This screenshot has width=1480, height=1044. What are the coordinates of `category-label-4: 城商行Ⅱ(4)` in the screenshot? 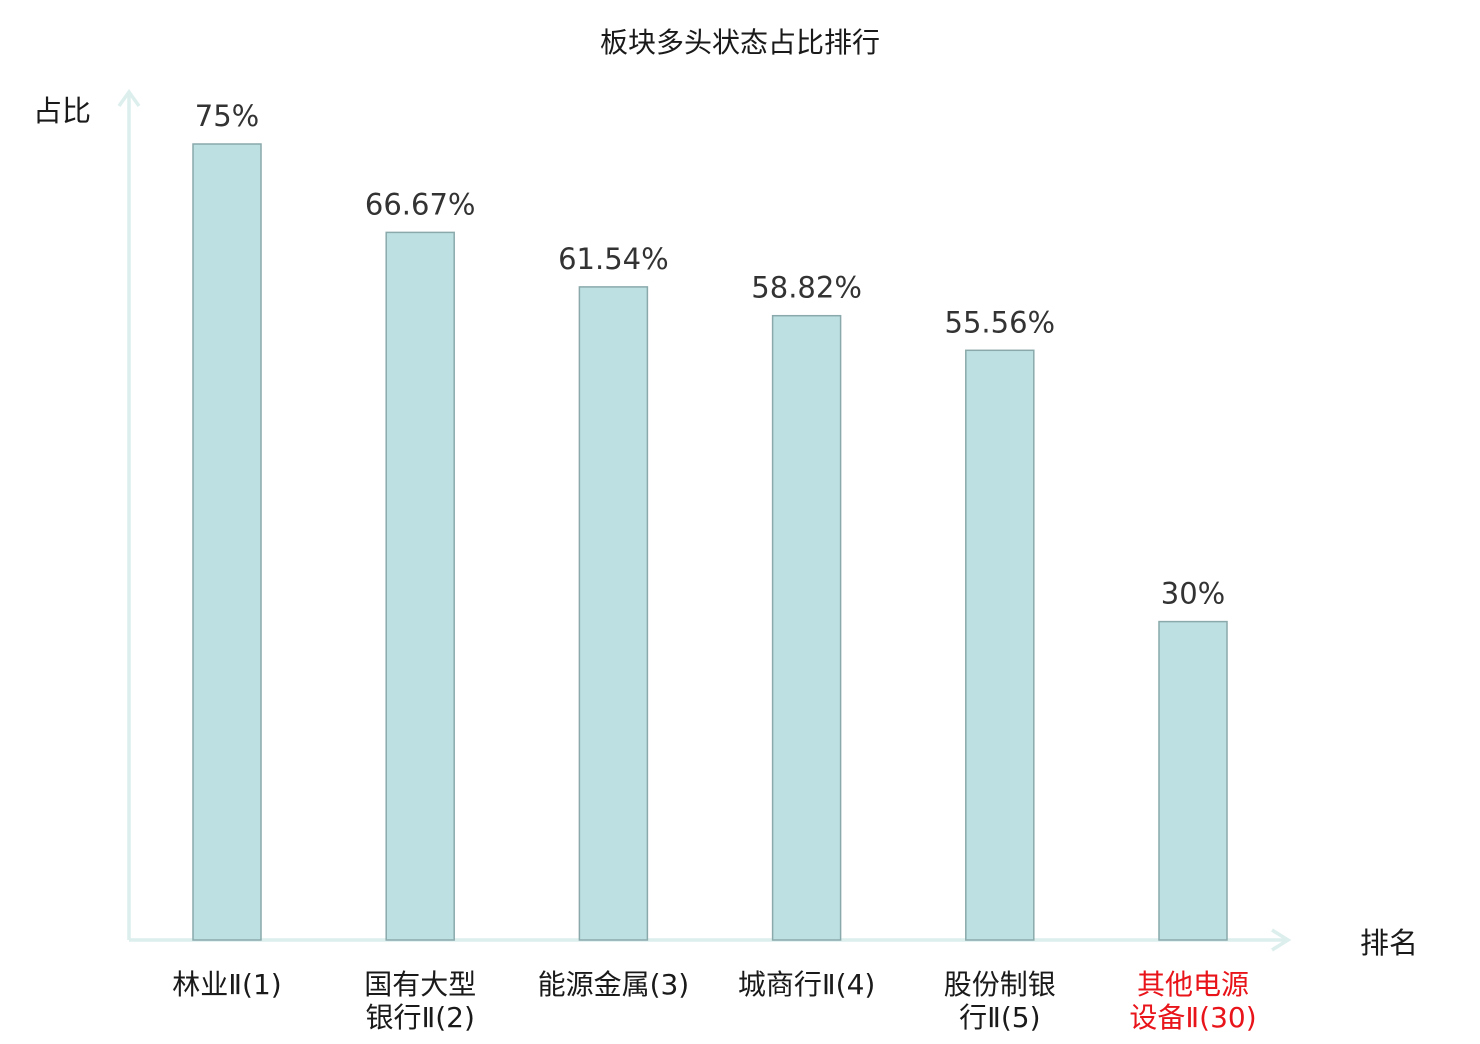 It's located at (806, 984).